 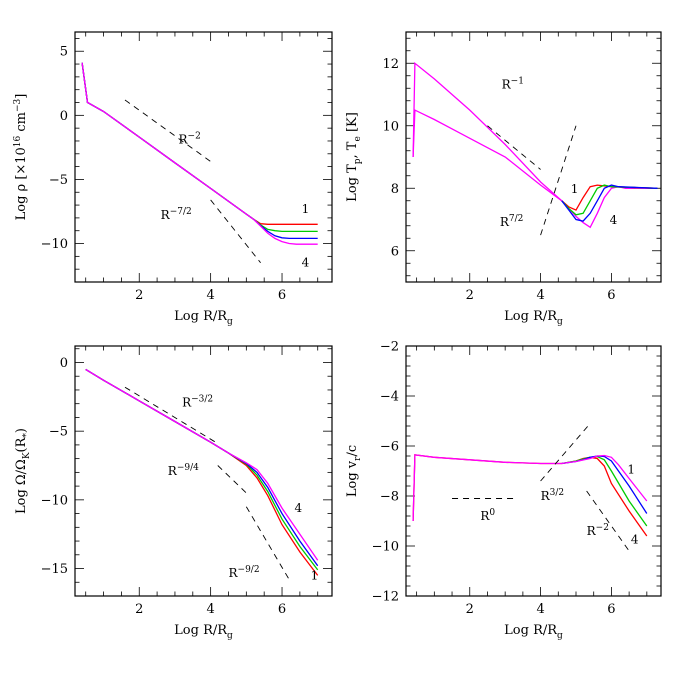 I want to click on y-tick-label: −8, so click(x=389, y=497).